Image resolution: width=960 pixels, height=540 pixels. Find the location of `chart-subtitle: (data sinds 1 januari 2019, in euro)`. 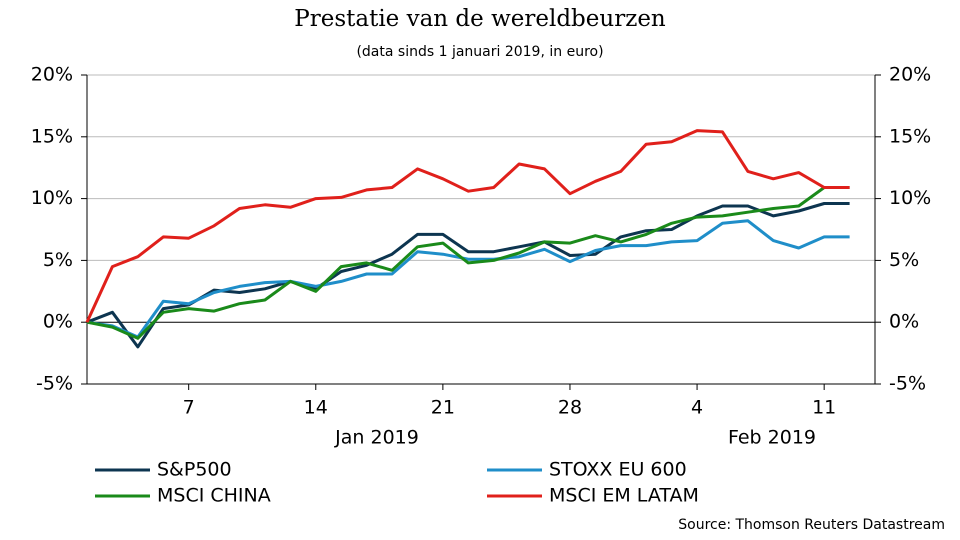

chart-subtitle: (data sinds 1 januari 2019, in euro) is located at coordinates (479, 52).